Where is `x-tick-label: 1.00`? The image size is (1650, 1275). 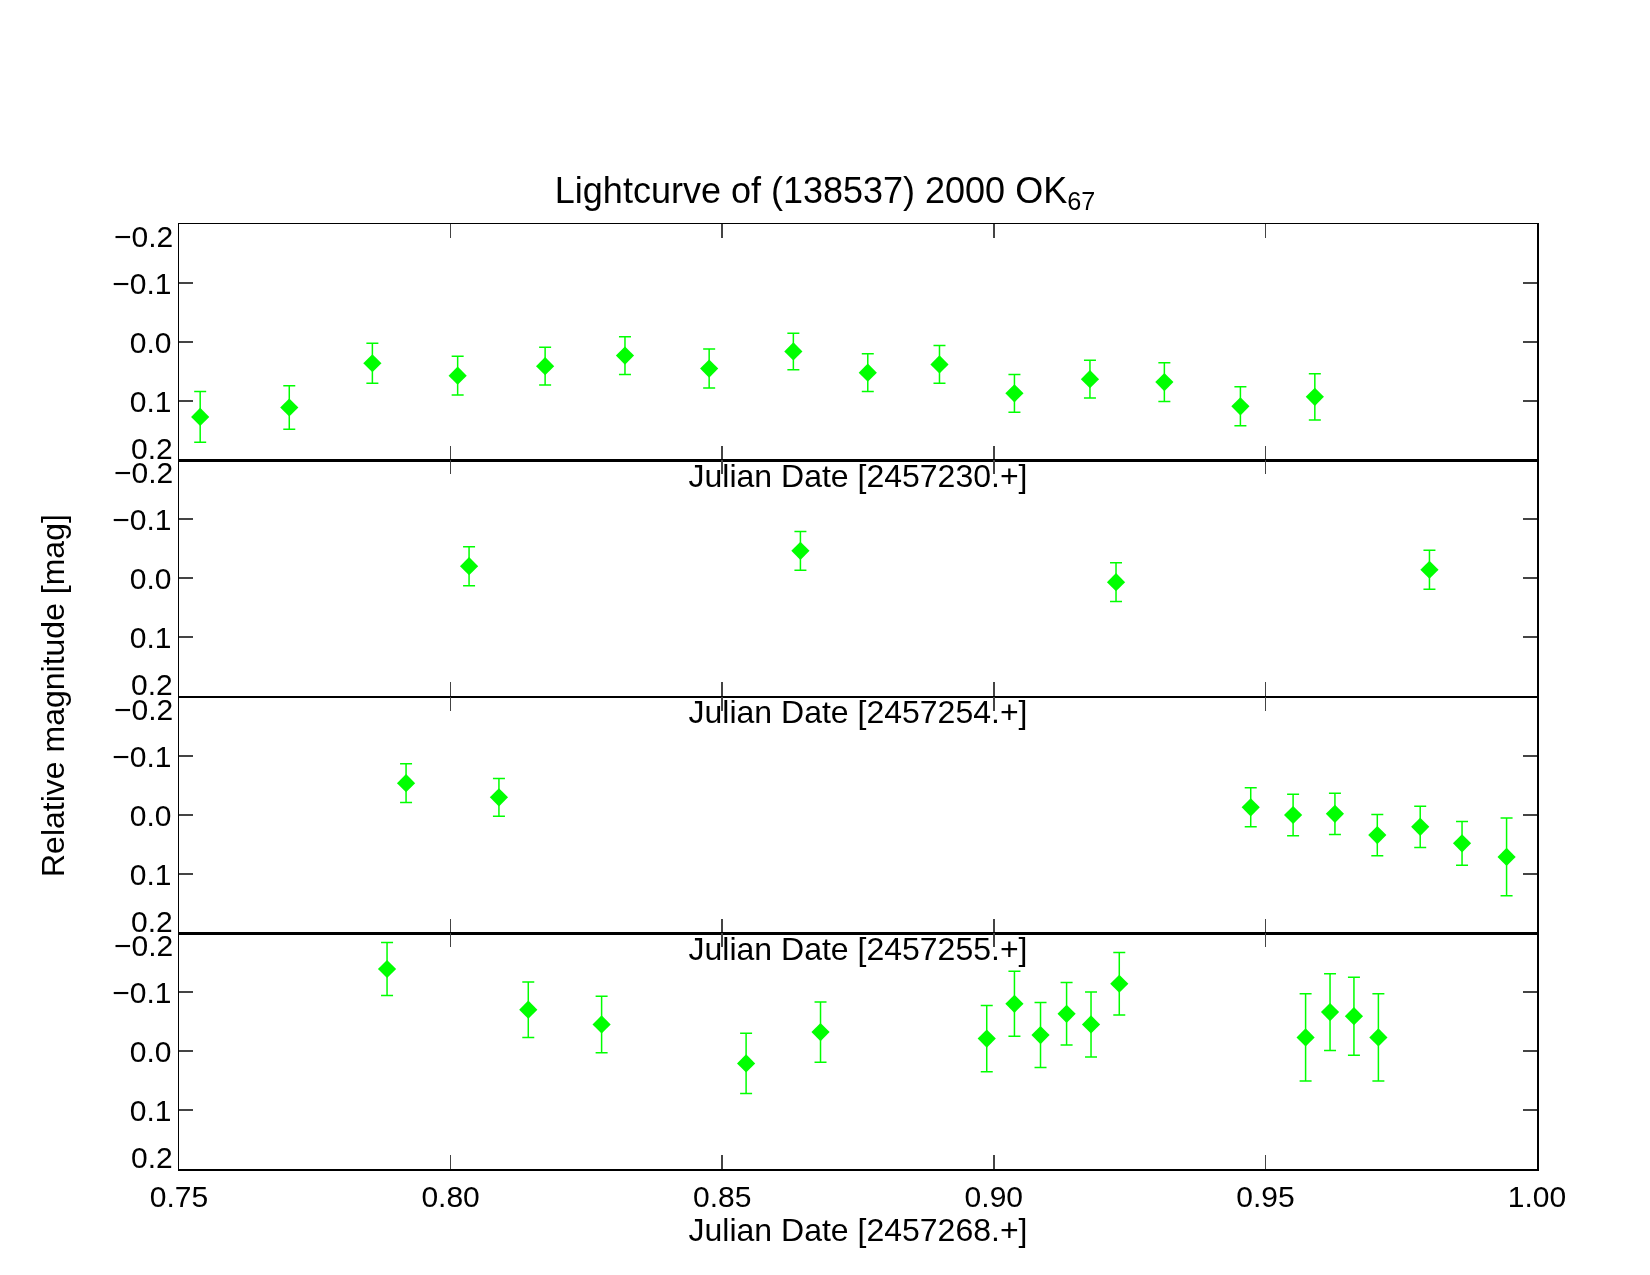
x-tick-label: 1.00 is located at coordinates (1537, 1196).